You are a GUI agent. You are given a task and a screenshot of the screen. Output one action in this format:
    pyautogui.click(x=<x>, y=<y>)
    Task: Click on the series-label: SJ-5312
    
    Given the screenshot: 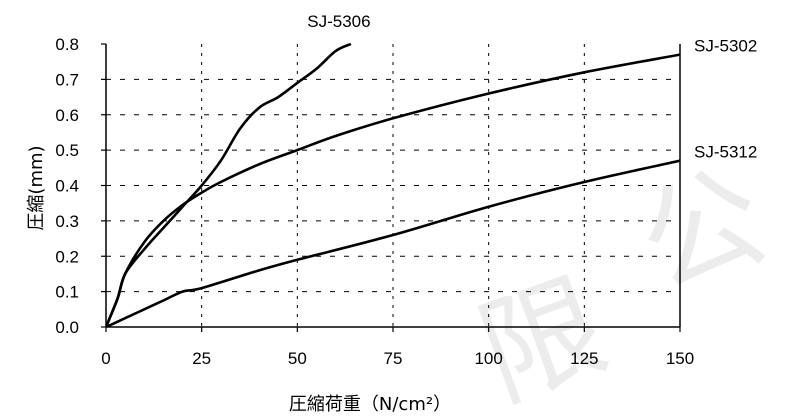 What is the action you would take?
    pyautogui.click(x=725, y=152)
    